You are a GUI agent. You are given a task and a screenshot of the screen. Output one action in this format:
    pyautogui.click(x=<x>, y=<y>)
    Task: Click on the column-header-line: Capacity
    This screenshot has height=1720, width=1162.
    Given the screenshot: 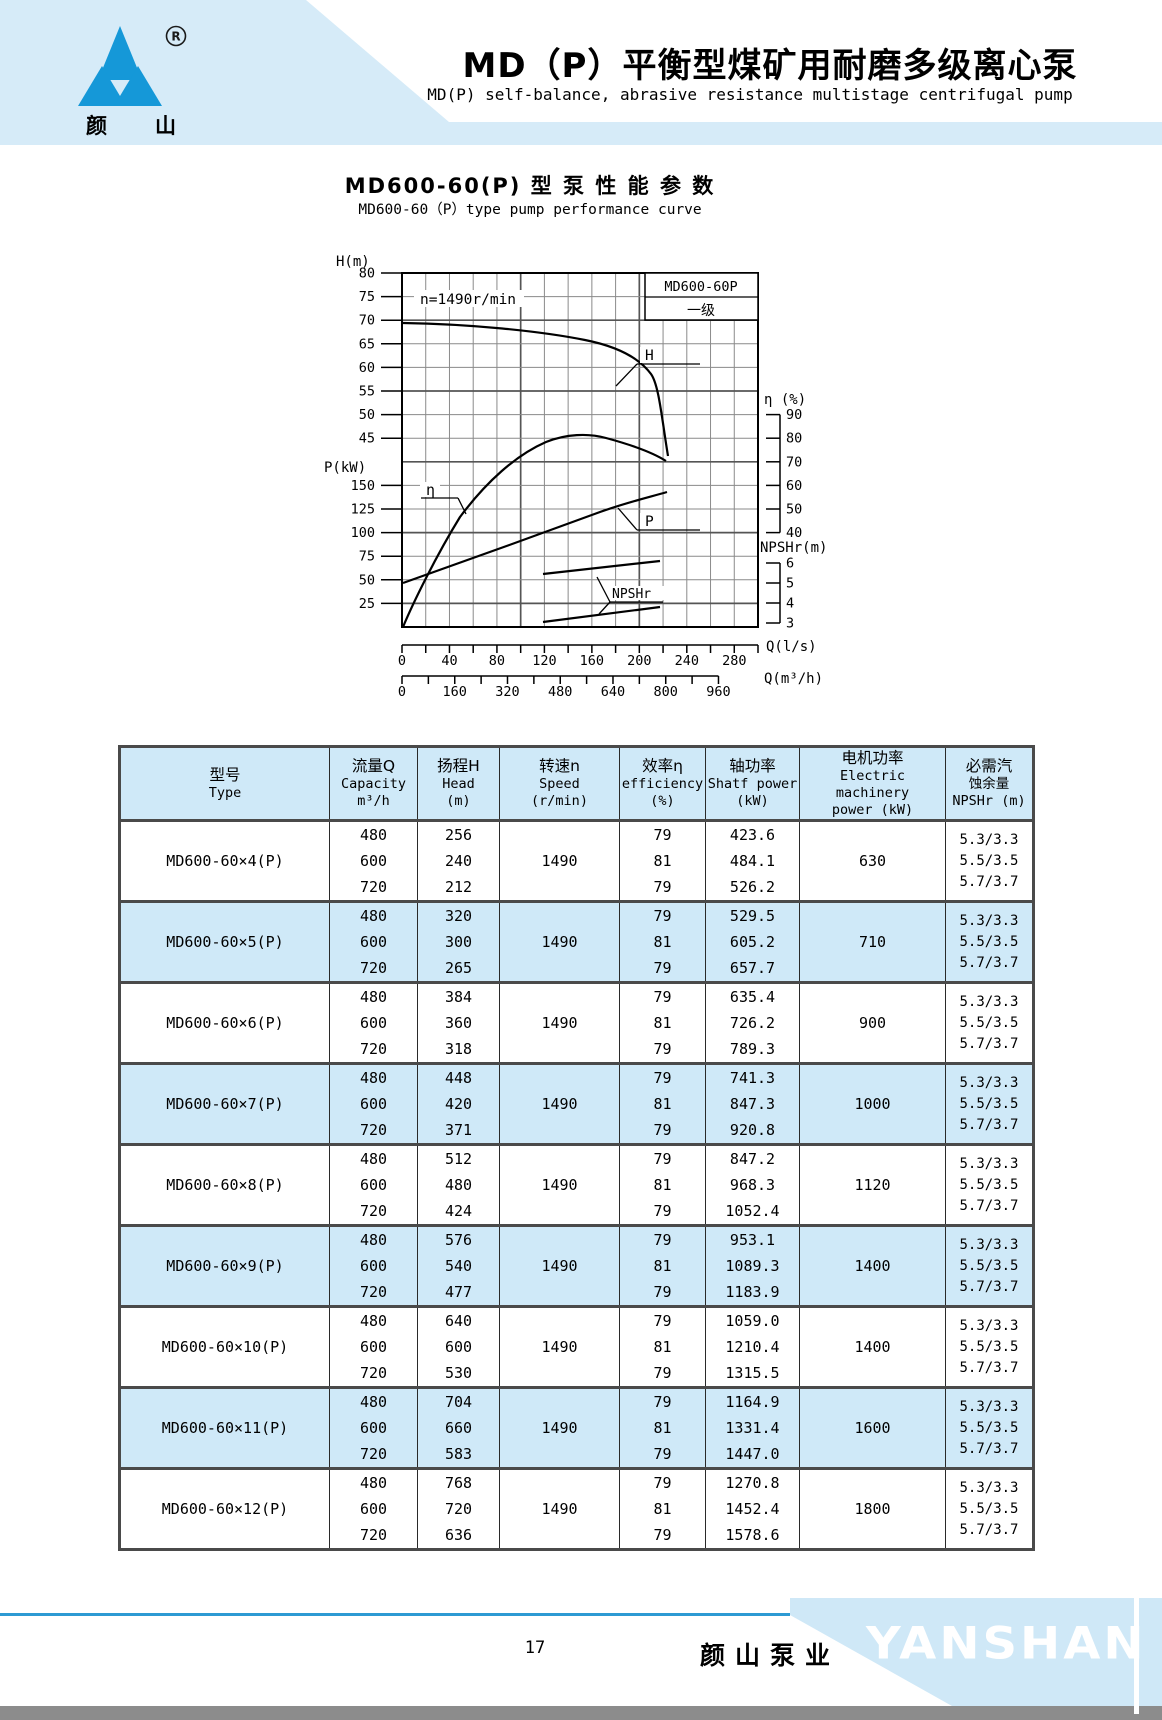 What is the action you would take?
    pyautogui.click(x=373, y=784)
    